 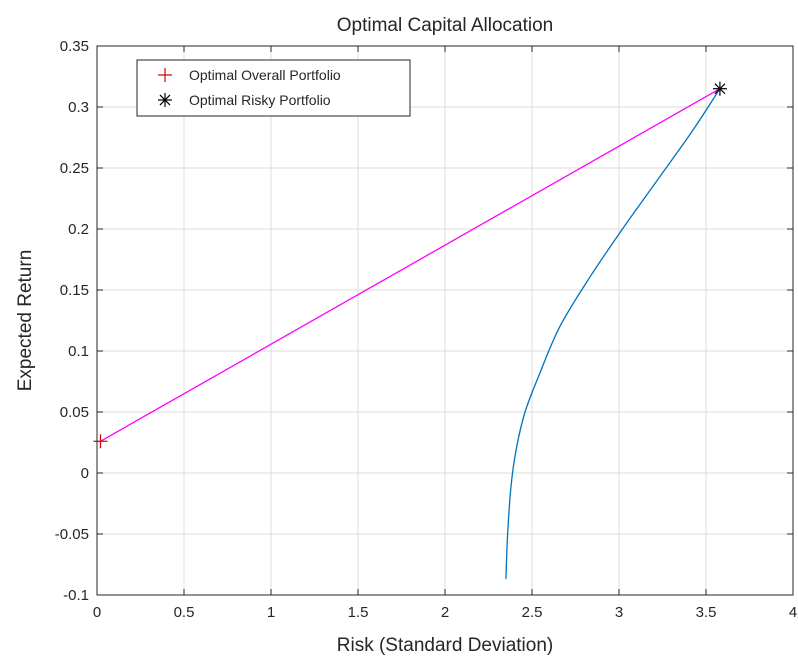 What do you see at coordinates (445, 612) in the screenshot?
I see `x-tick-label: 2` at bounding box center [445, 612].